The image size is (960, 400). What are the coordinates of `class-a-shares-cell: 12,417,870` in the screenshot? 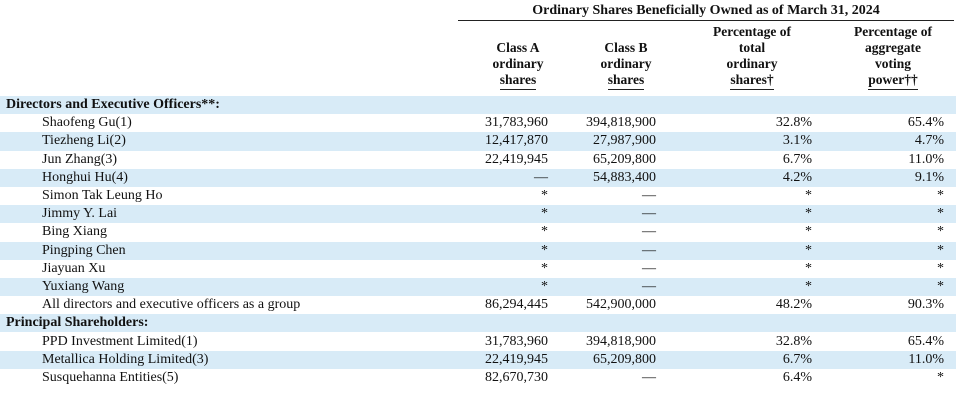 It's located at (508, 141).